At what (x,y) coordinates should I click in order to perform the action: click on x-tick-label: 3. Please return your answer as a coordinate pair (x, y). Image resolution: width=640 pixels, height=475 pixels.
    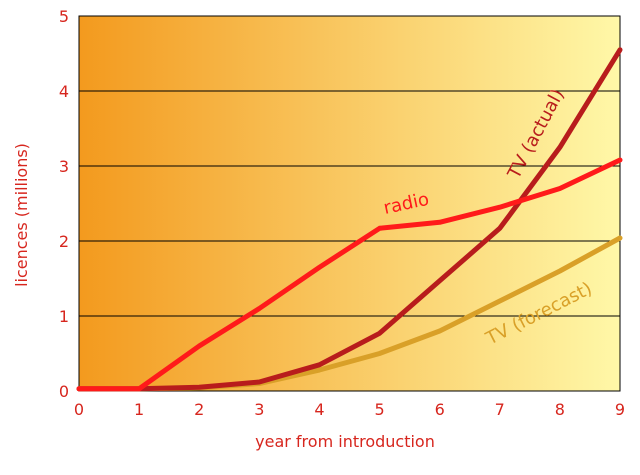
    Looking at the image, I should click on (259, 409).